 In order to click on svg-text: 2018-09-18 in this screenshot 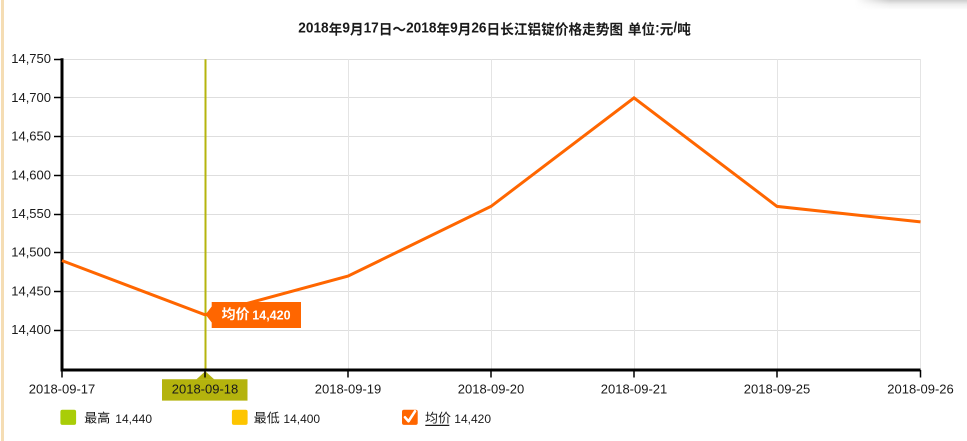, I will do `click(205, 389)`.